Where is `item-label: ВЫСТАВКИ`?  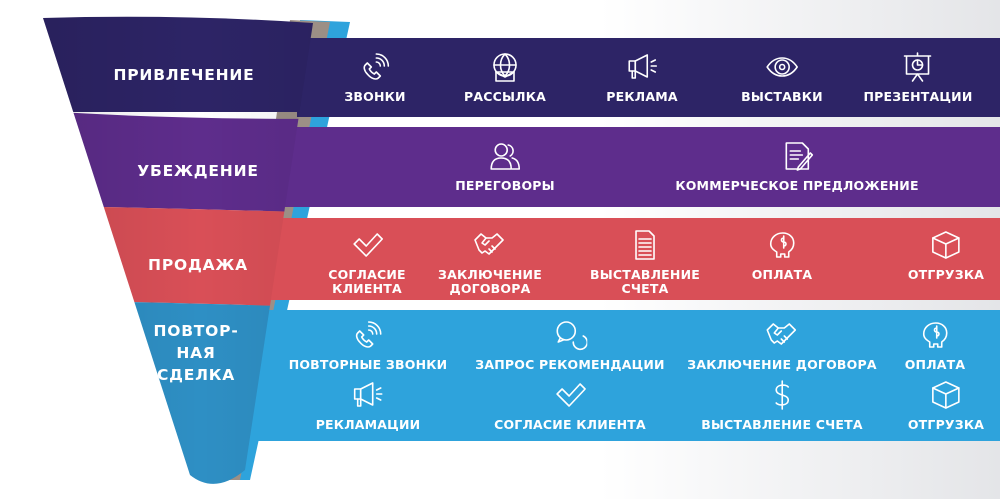
item-label: ВЫСТАВКИ is located at coordinates (782, 96).